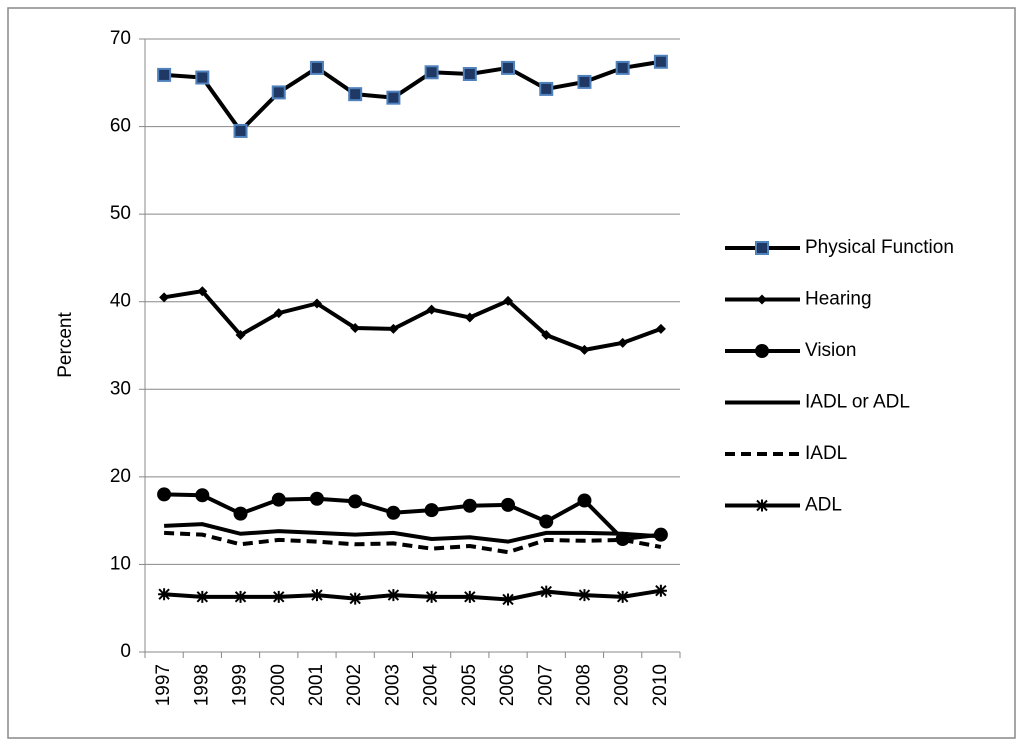 The height and width of the screenshot is (744, 1023). I want to click on x-tick-label: 2005, so click(469, 685).